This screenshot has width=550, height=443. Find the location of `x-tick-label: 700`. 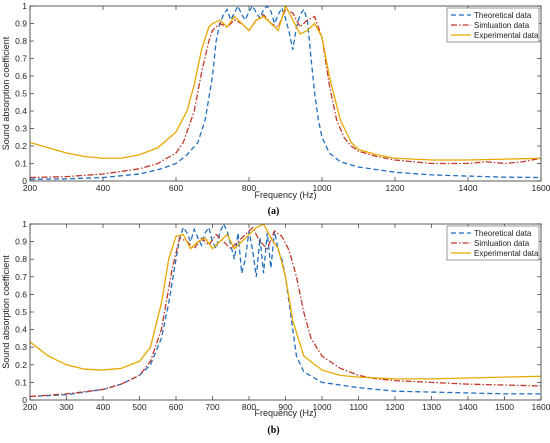

x-tick-label: 700 is located at coordinates (212, 407).